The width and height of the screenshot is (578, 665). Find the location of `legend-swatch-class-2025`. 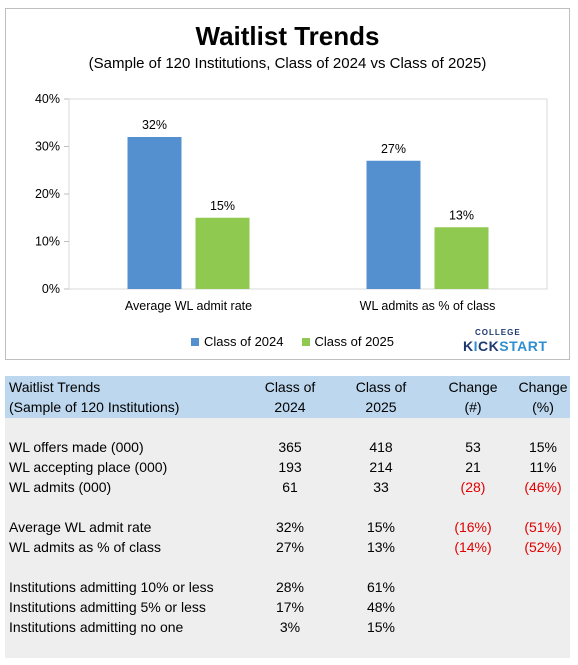

legend-swatch-class-2025 is located at coordinates (305, 341).